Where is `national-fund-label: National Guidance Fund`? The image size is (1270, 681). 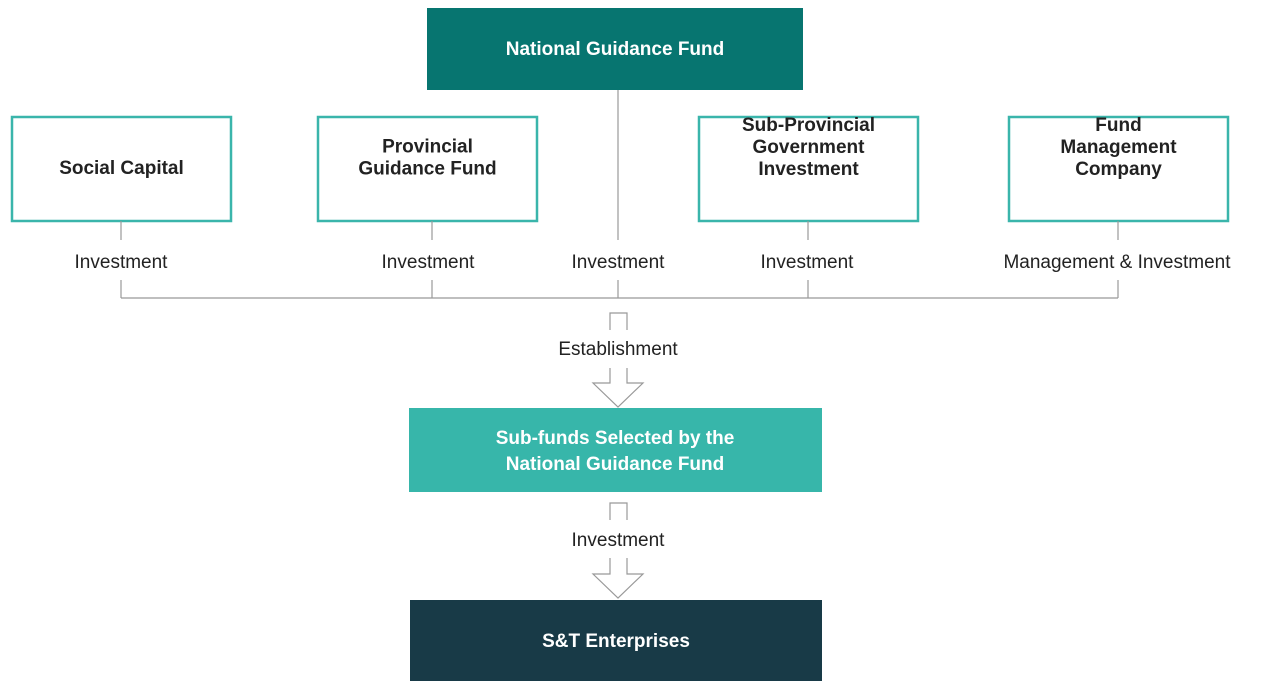
national-fund-label: National Guidance Fund is located at coordinates (615, 49).